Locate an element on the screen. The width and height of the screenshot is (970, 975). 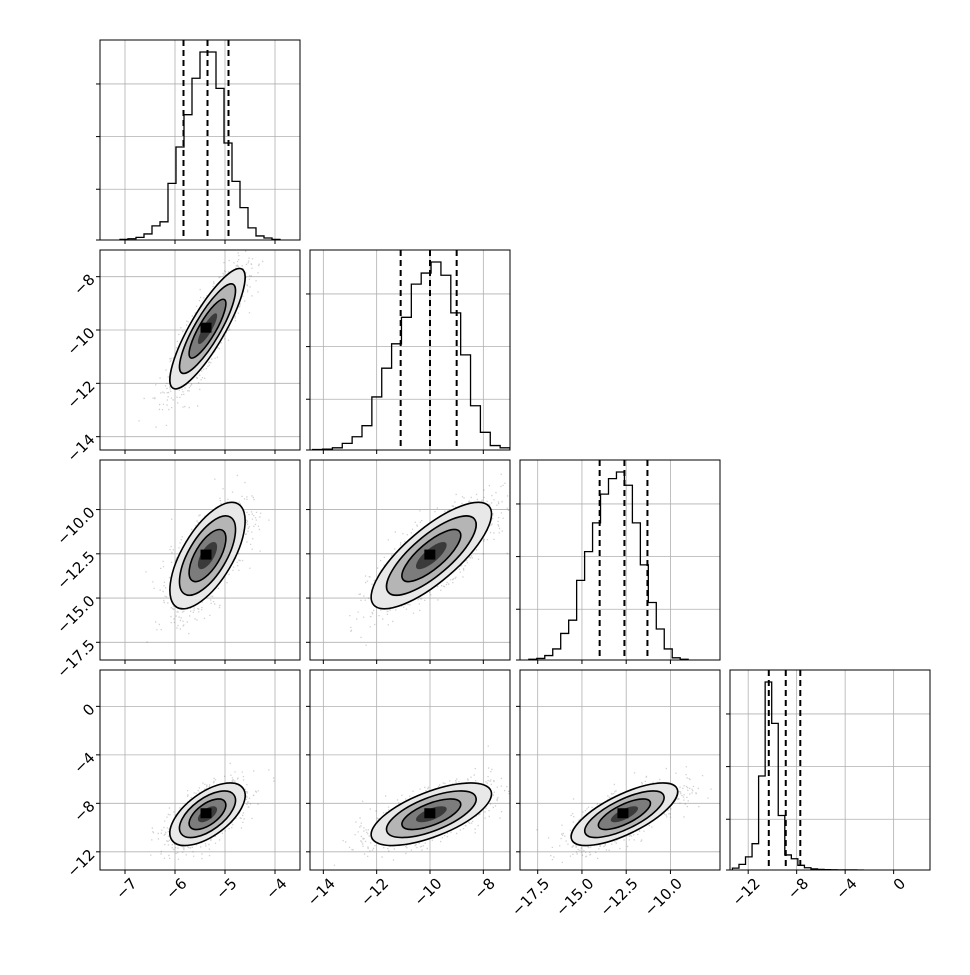
y-tick-label: −14 is located at coordinates (80, 447).